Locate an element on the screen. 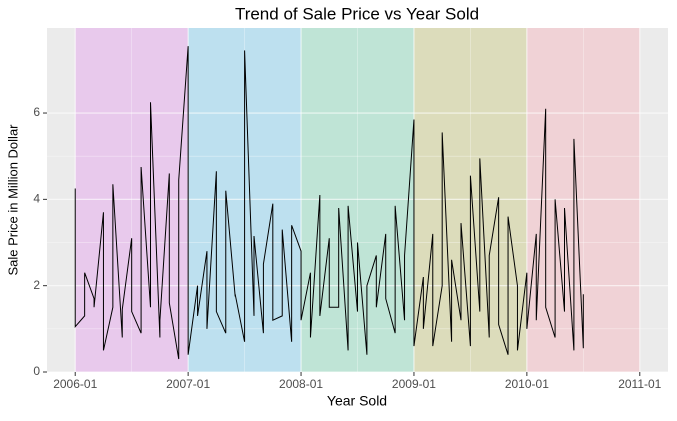 The width and height of the screenshot is (677, 421). x-tick-label: 2011-01 is located at coordinates (639, 384).